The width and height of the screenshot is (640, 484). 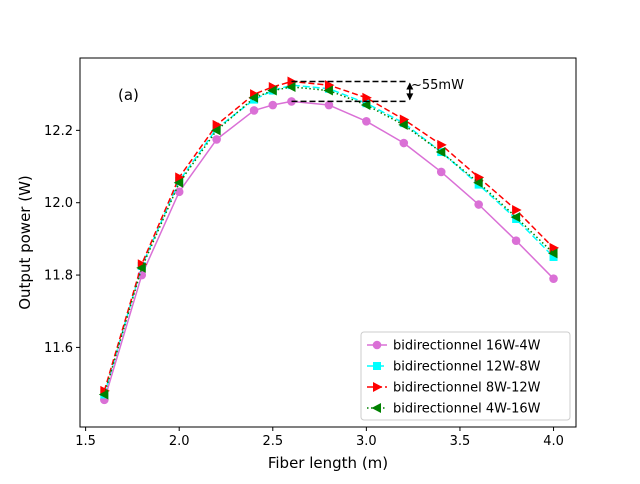 I want to click on y-axis-label: Output power (W), so click(x=25, y=242).